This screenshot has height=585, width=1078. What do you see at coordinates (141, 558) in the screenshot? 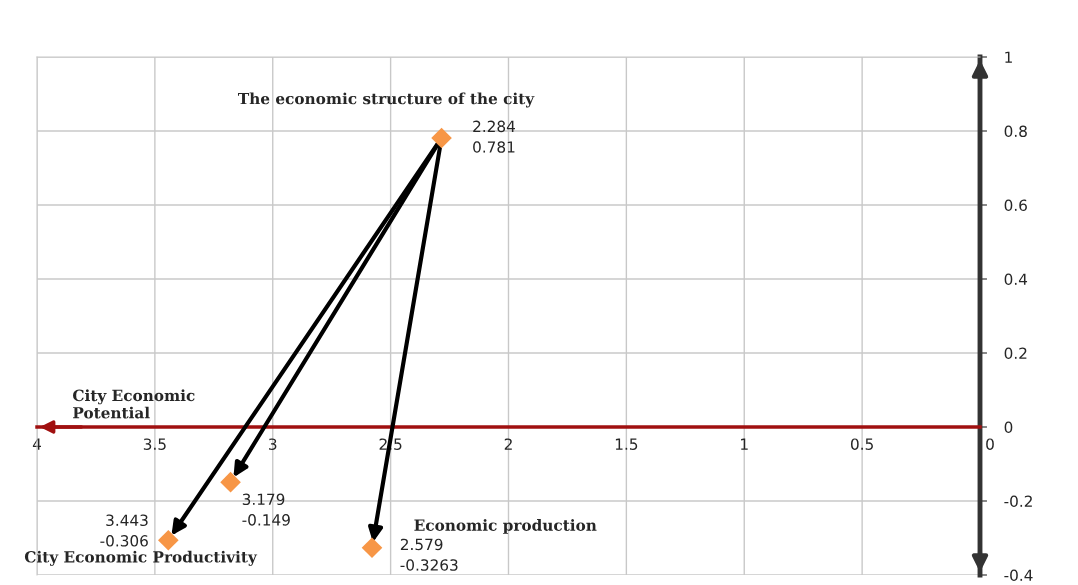
I see `annotation: City Economic Productivity` at bounding box center [141, 558].